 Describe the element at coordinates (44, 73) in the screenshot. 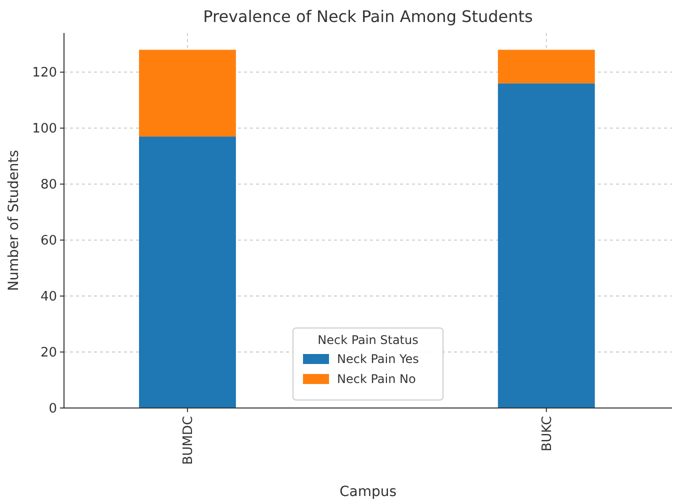

I see `y-tick-label: 120` at that location.